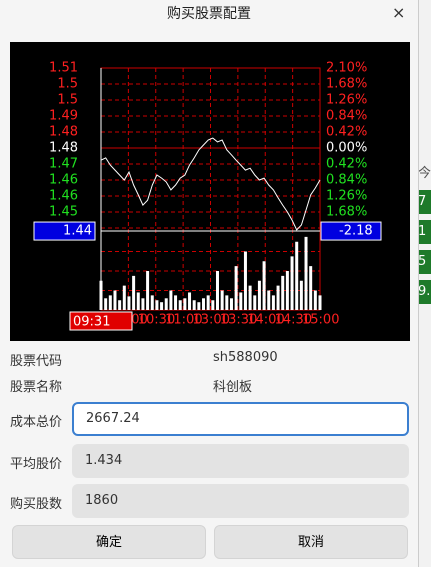  Describe the element at coordinates (293, 320) in the screenshot. I see `x-tick-label: 14:30` at that location.